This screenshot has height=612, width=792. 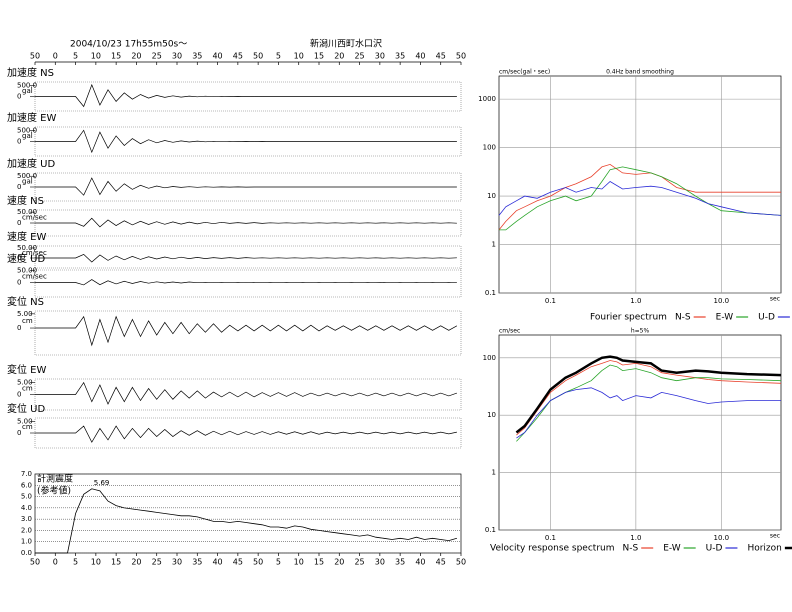 What do you see at coordinates (26, 508) in the screenshot?
I see `y-tick-label: 4.0` at bounding box center [26, 508].